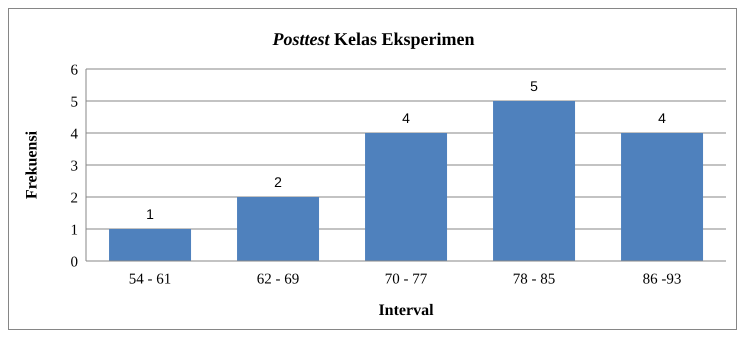 Image resolution: width=745 pixels, height=338 pixels. I want to click on y-tick-label: 1, so click(74, 230).